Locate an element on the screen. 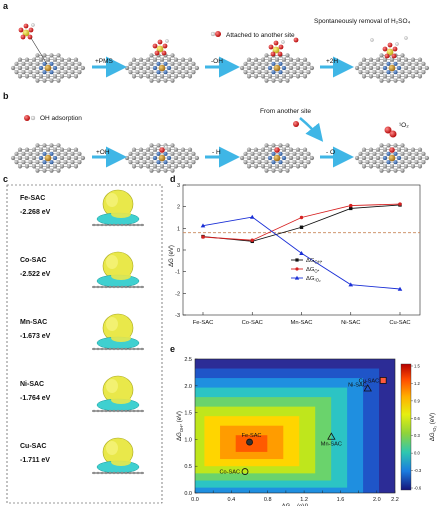 Image resolution: width=443 pixels, height=506 pixels. point-label: Co-SAC is located at coordinates (229, 473).